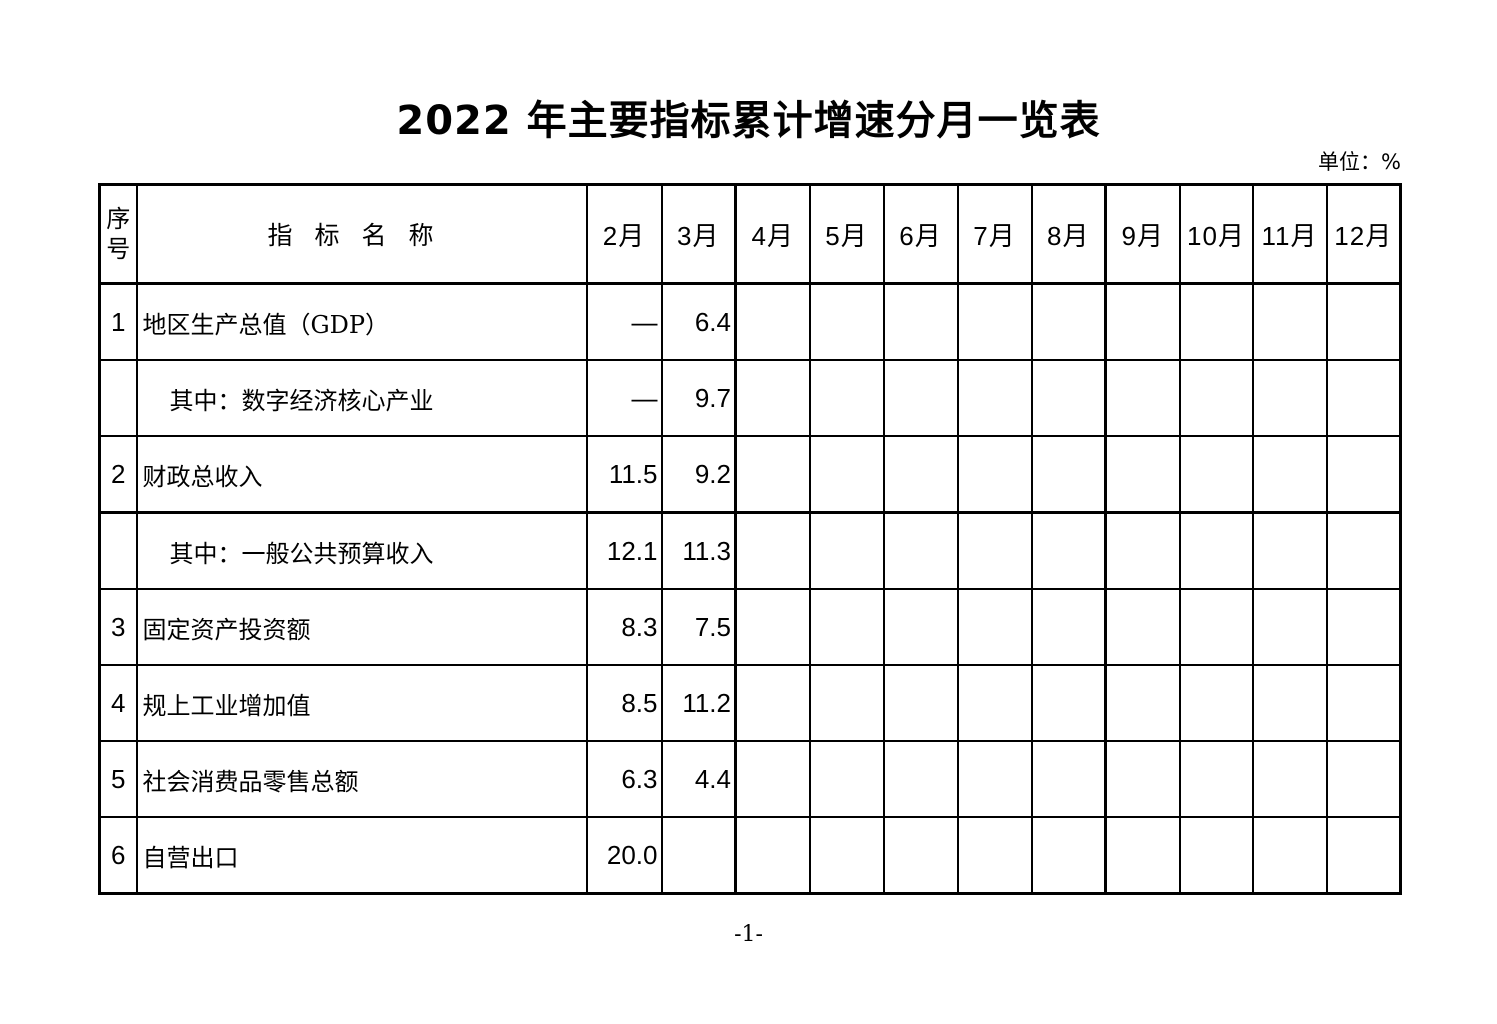 The width and height of the screenshot is (1497, 1024). Describe the element at coordinates (118, 474) in the screenshot. I see `row-seq: 2` at that location.